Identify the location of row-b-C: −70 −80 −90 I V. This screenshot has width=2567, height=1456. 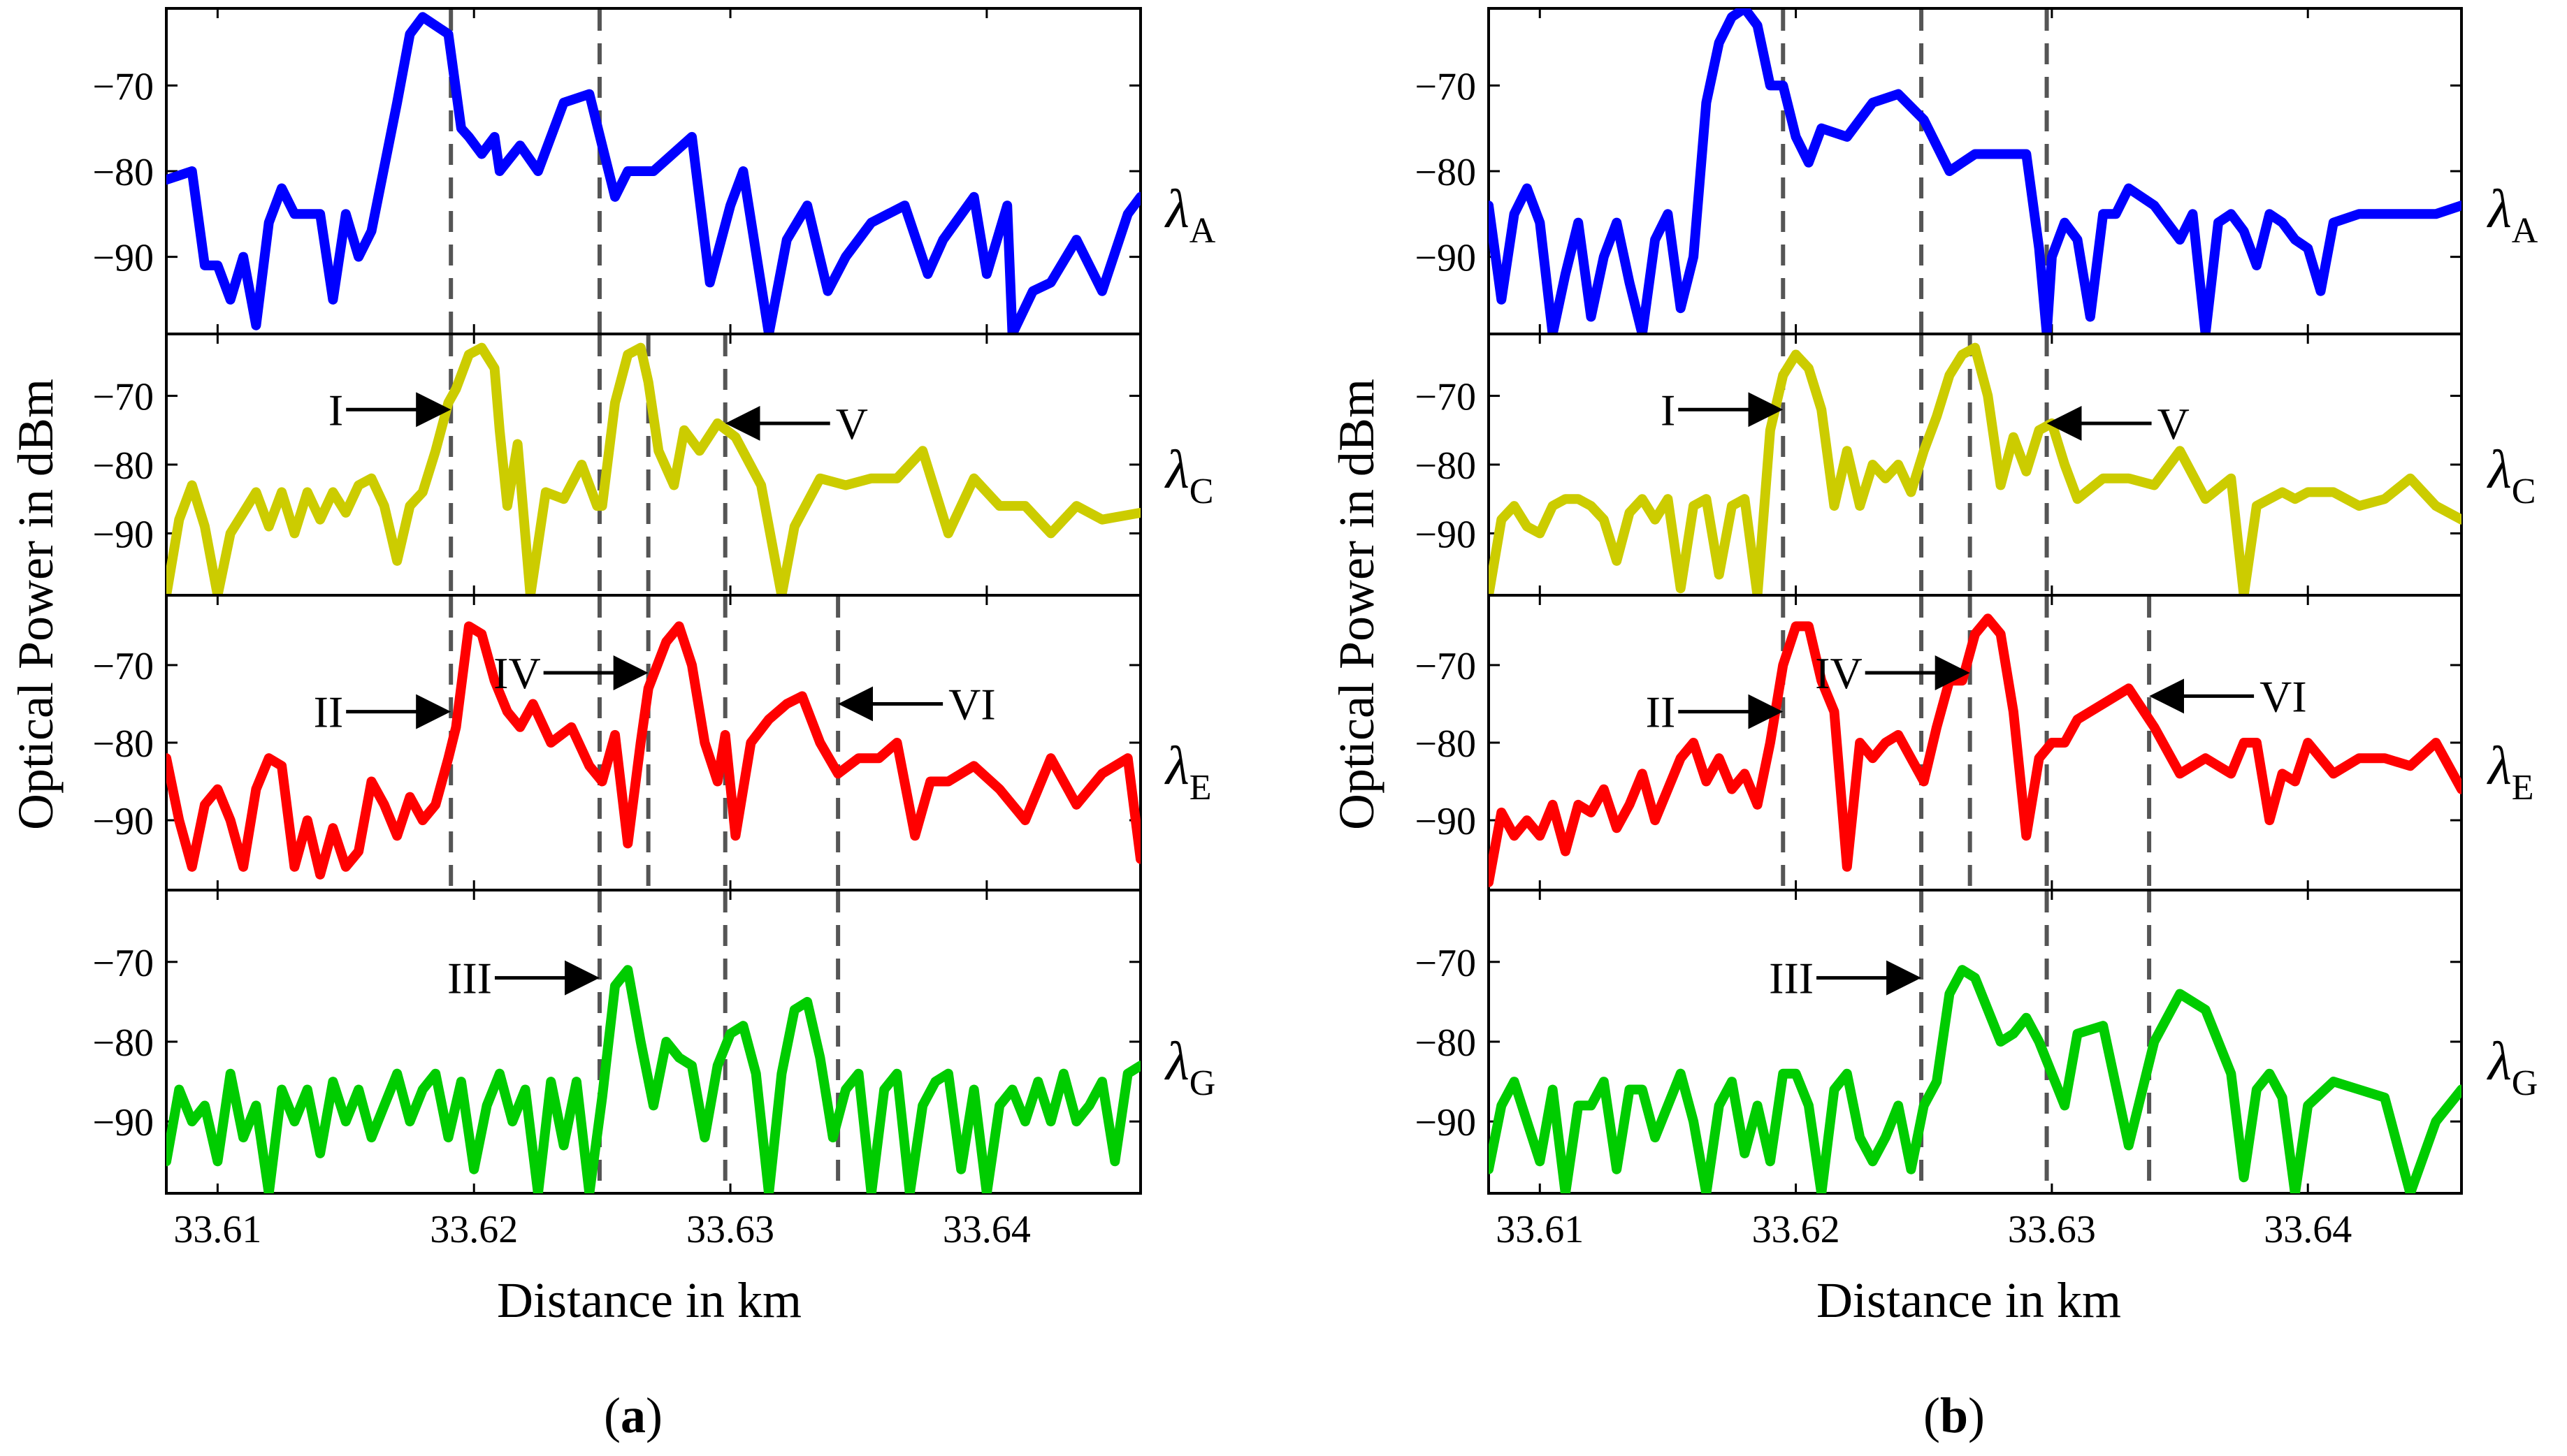
(1939, 465).